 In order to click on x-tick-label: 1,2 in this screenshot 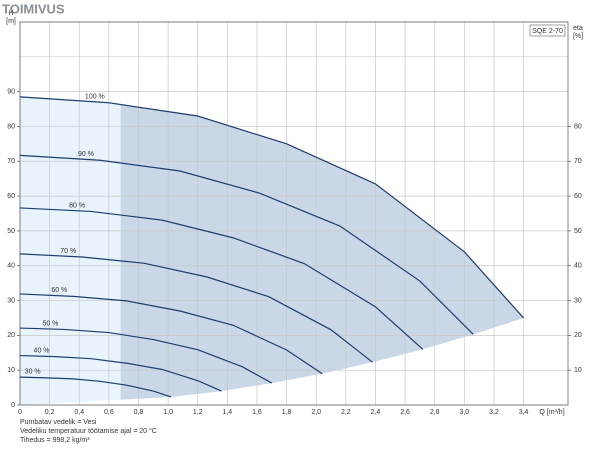, I will do `click(198, 412)`.